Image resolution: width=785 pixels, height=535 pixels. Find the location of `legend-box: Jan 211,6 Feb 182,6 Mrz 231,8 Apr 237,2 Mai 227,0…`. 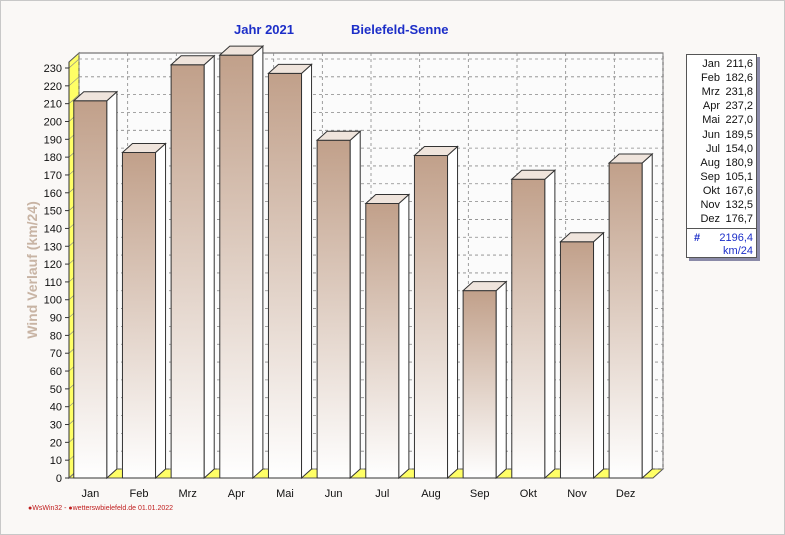

legend-box: Jan 211,6 Feb 182,6 Mrz 231,8 Apr 237,2 Mai 227,0… is located at coordinates (721, 156).